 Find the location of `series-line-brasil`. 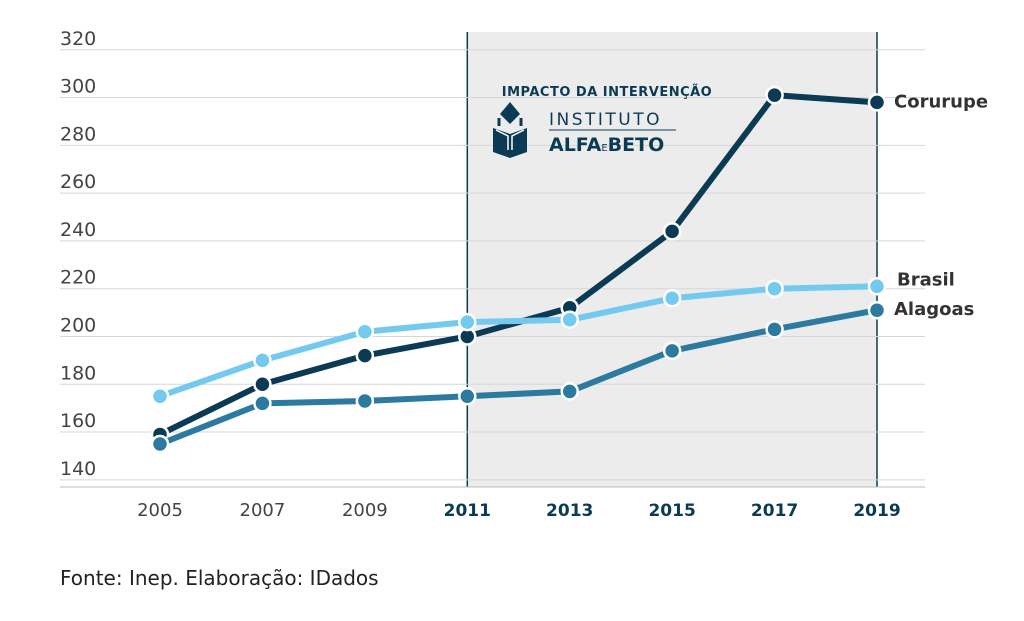

series-line-brasil is located at coordinates (518, 341).